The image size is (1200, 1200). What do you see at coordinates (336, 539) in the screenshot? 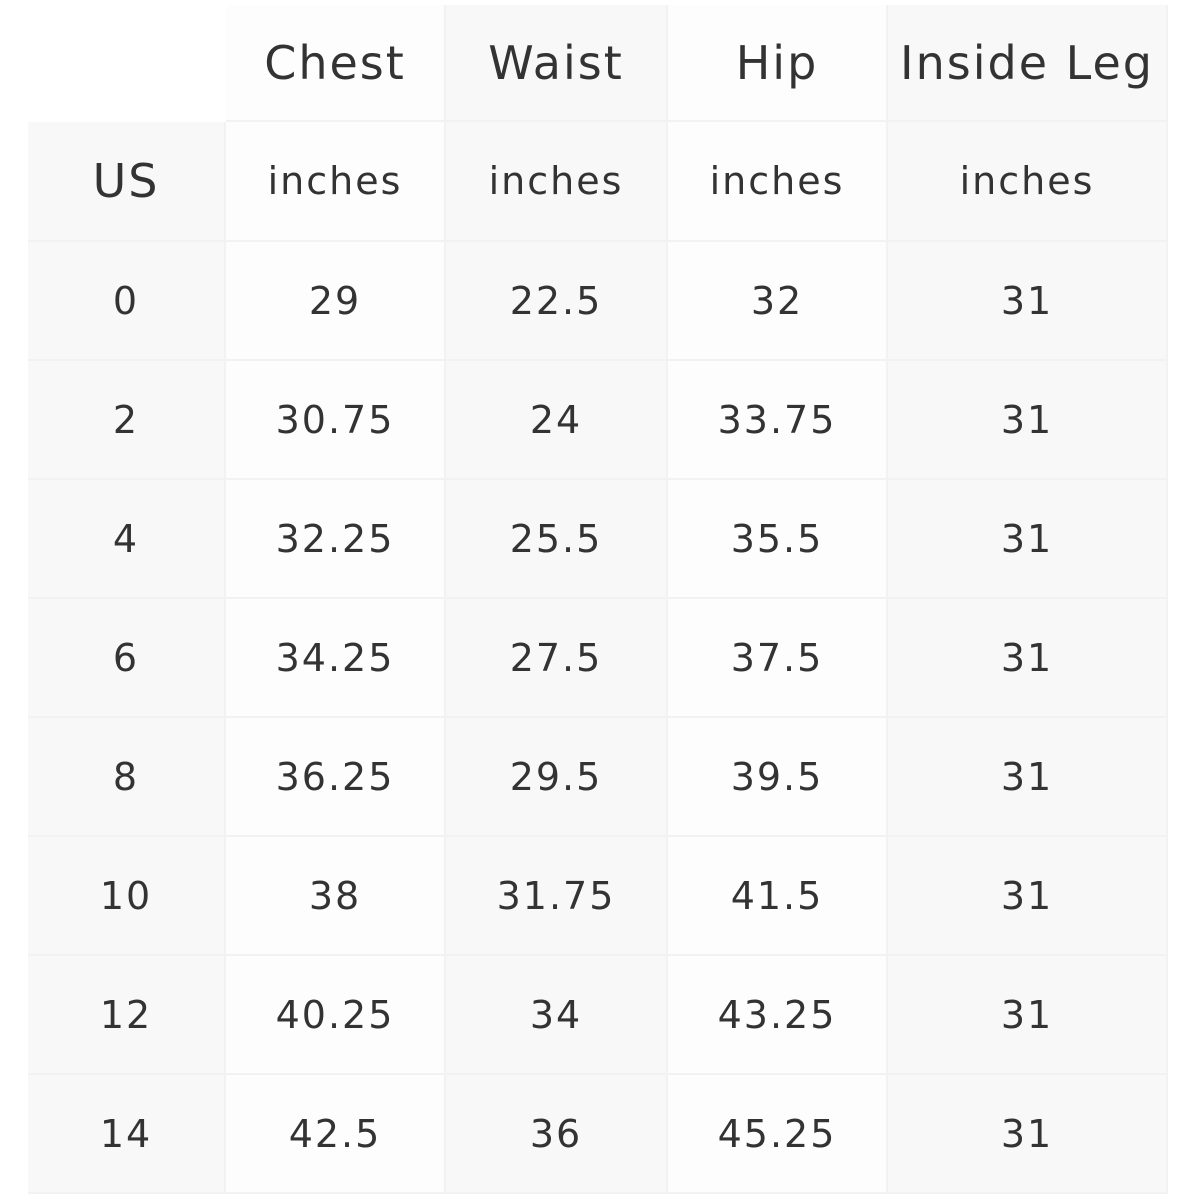
I see `cell-chest: 32.25` at bounding box center [336, 539].